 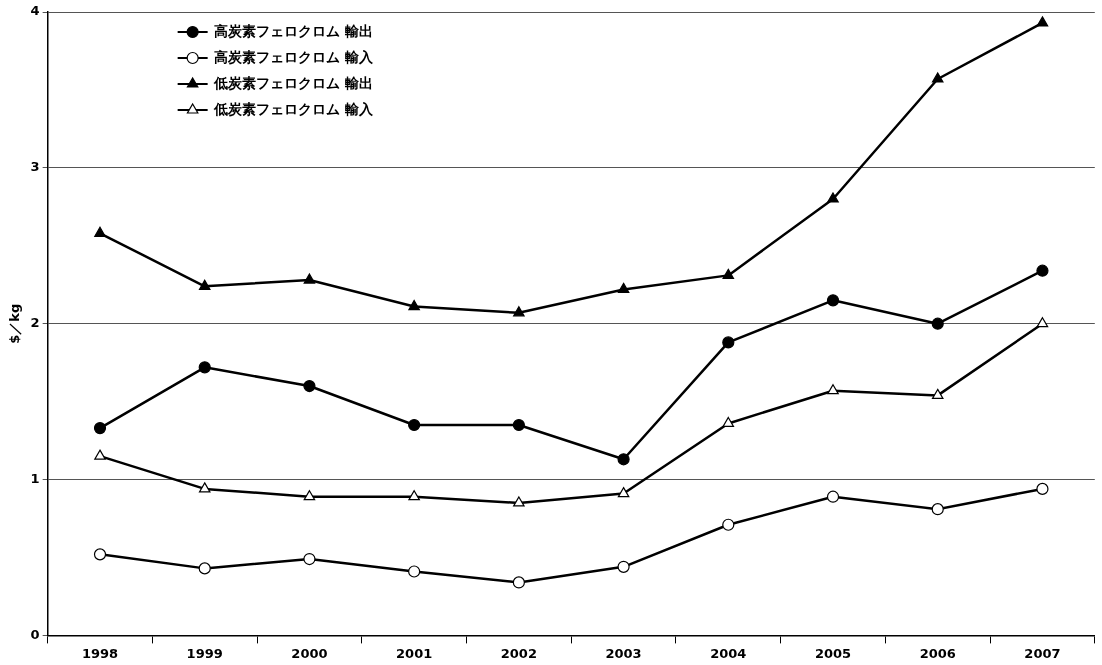 I want to click on y-tick-label: 2, so click(x=35, y=323).